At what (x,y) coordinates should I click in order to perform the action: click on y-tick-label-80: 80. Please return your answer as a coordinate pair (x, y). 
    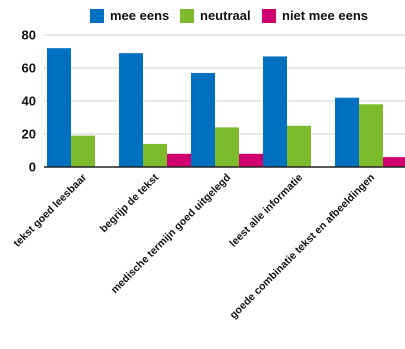
    Looking at the image, I should click on (29, 35).